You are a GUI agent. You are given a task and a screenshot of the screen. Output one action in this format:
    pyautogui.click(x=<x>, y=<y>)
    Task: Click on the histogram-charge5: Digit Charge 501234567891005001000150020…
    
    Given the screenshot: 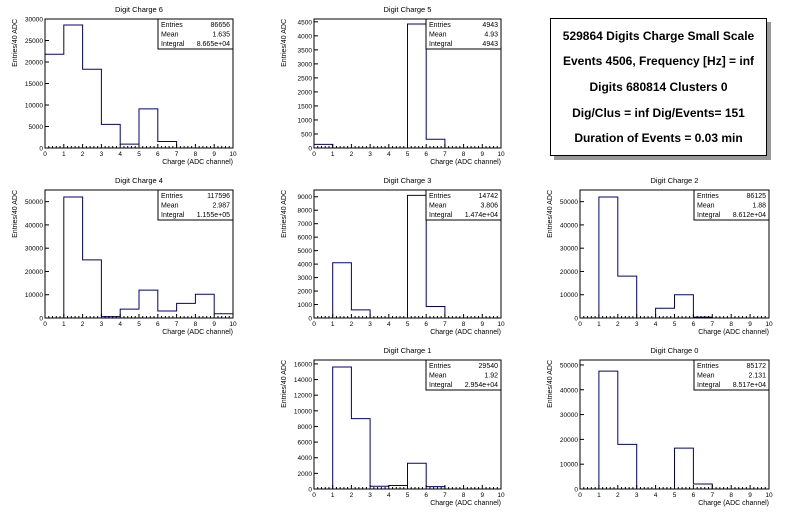 What is the action you would take?
    pyautogui.click(x=393, y=85)
    